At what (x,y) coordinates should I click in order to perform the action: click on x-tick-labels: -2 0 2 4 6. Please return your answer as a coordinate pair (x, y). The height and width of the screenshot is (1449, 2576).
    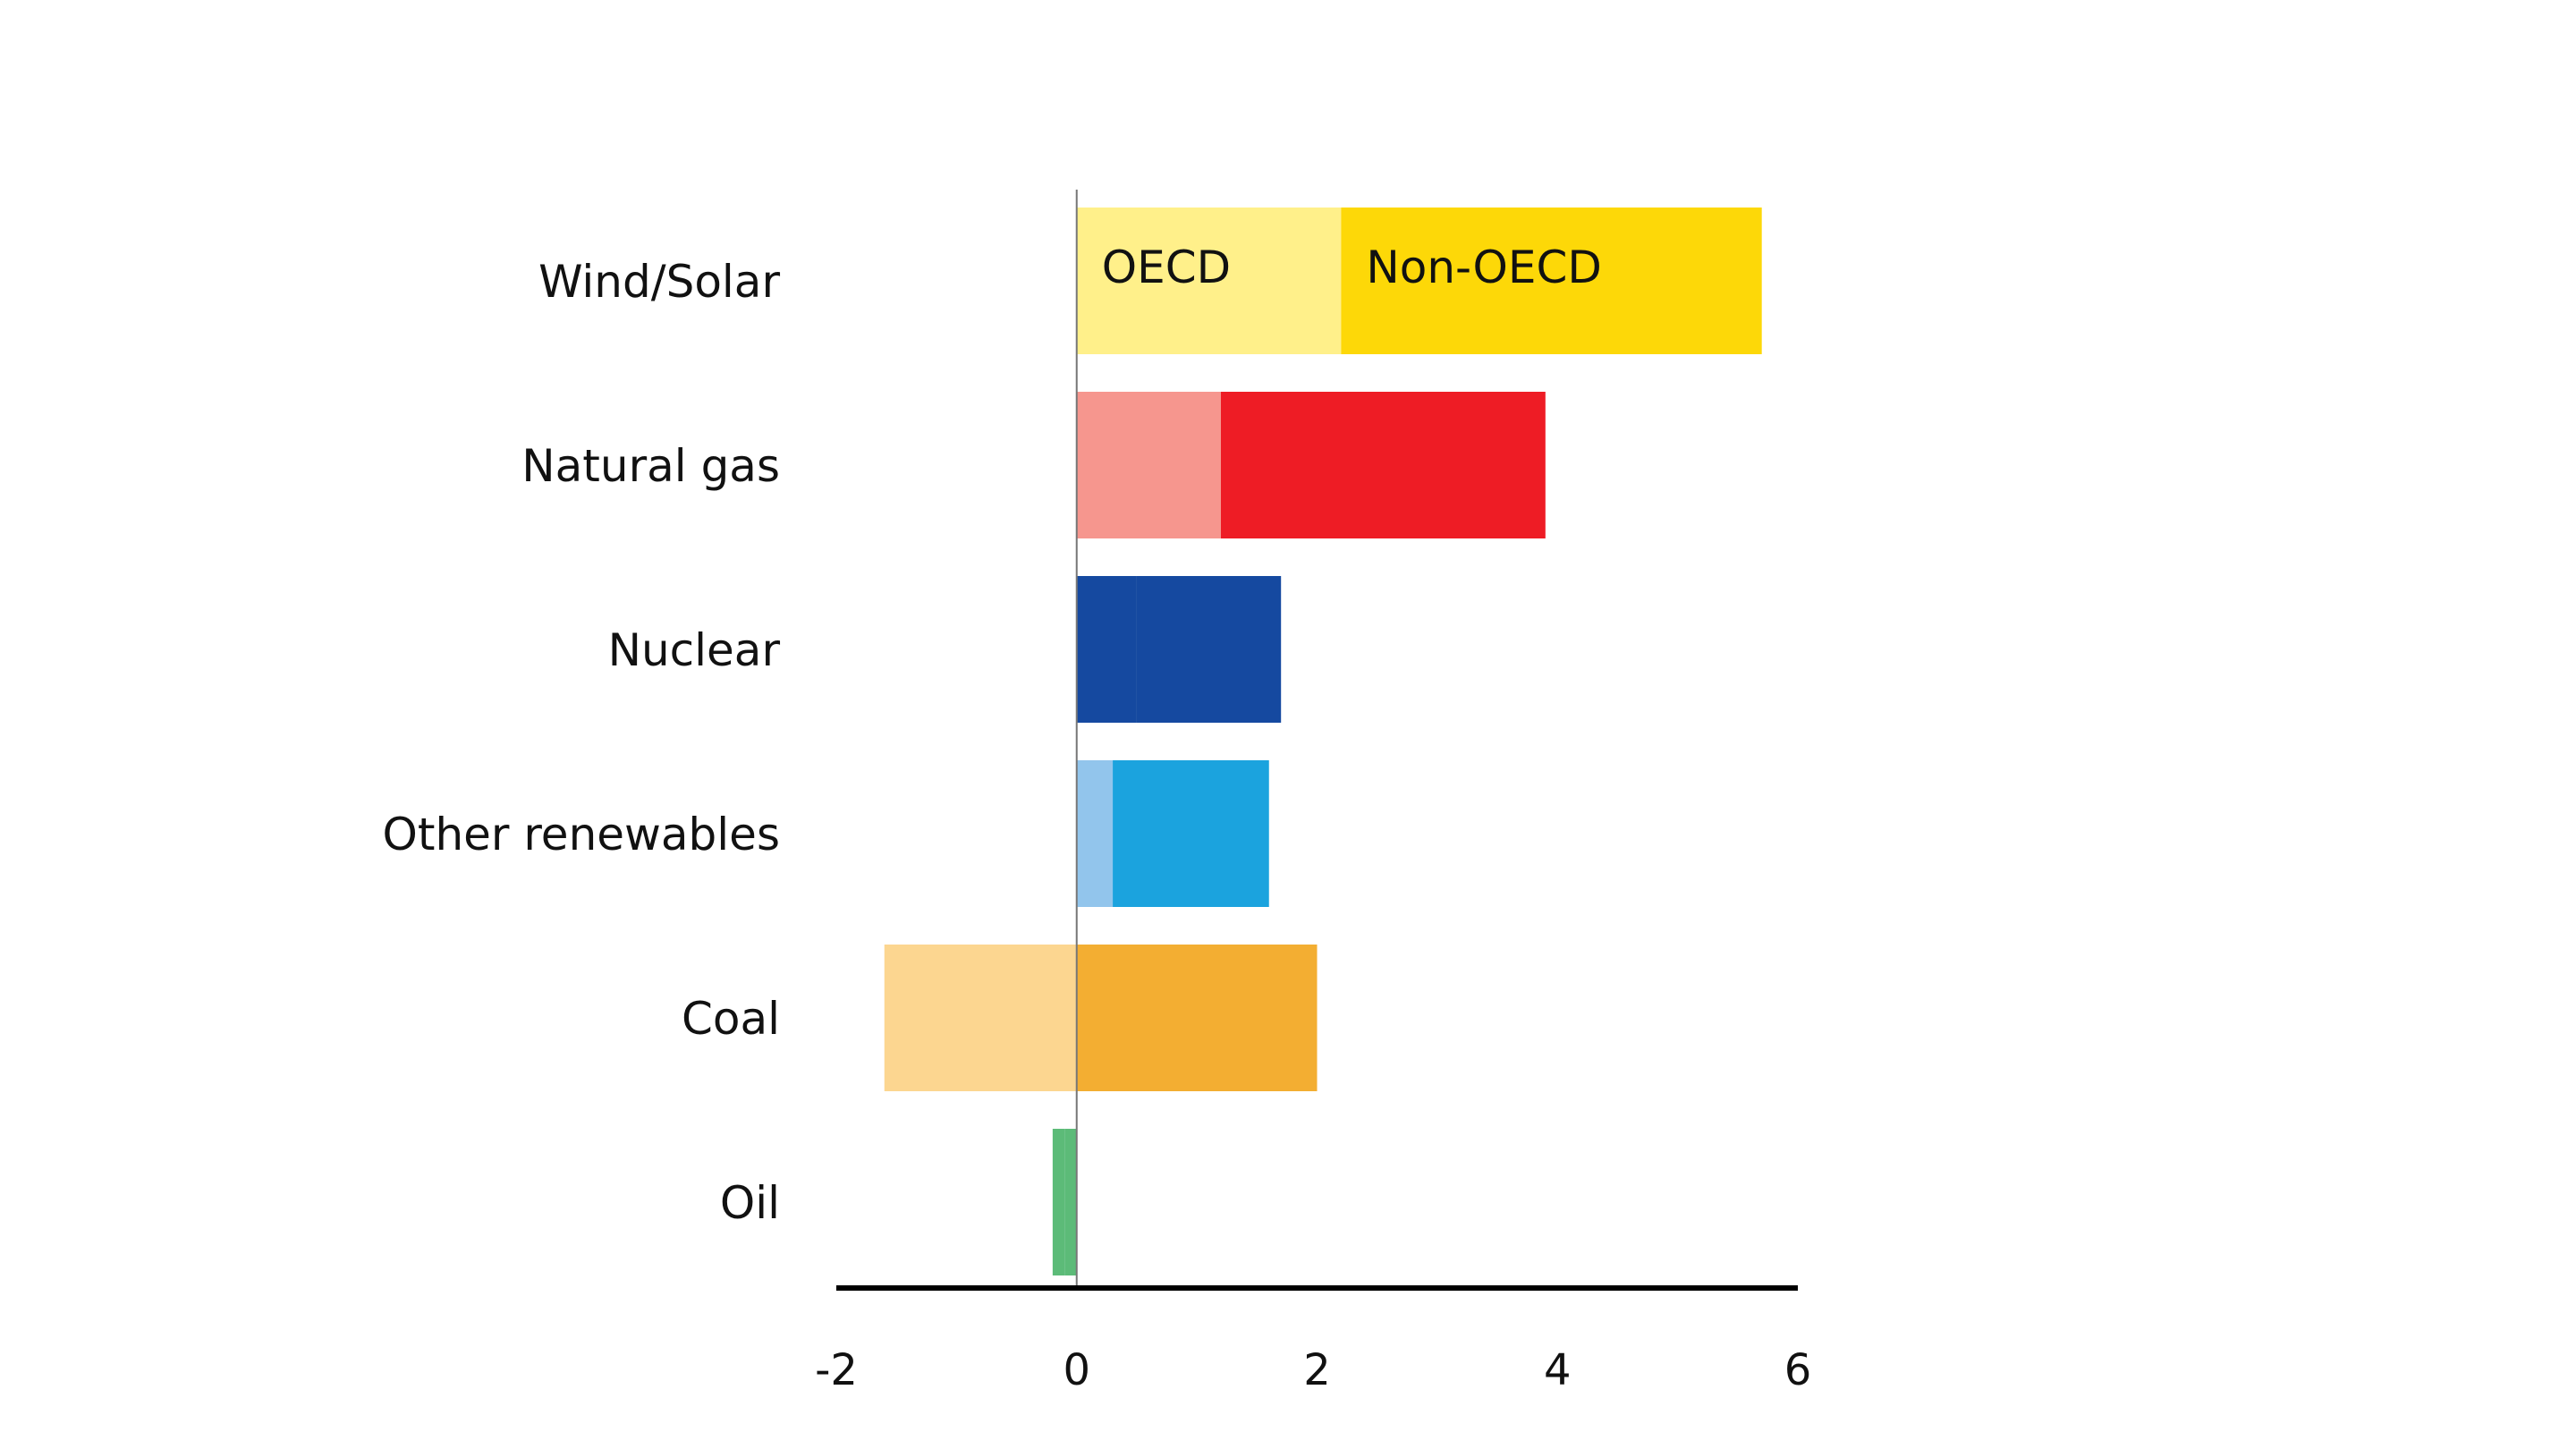
    Looking at the image, I should click on (1313, 1370).